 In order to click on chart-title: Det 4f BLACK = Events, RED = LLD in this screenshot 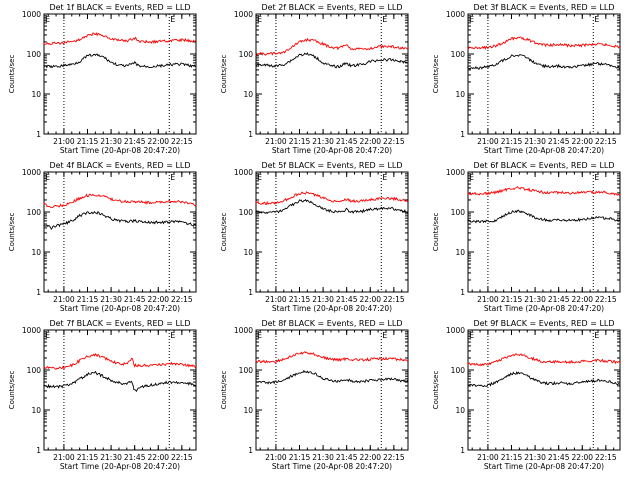, I will do `click(119, 165)`.